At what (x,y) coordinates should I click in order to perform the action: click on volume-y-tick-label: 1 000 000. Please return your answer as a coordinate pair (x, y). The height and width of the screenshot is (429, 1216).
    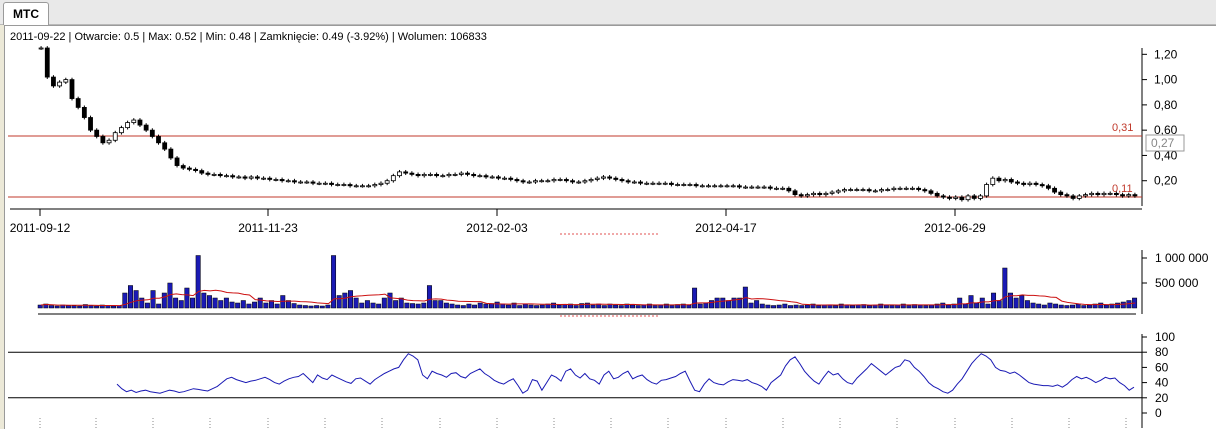
    Looking at the image, I should click on (1182, 258).